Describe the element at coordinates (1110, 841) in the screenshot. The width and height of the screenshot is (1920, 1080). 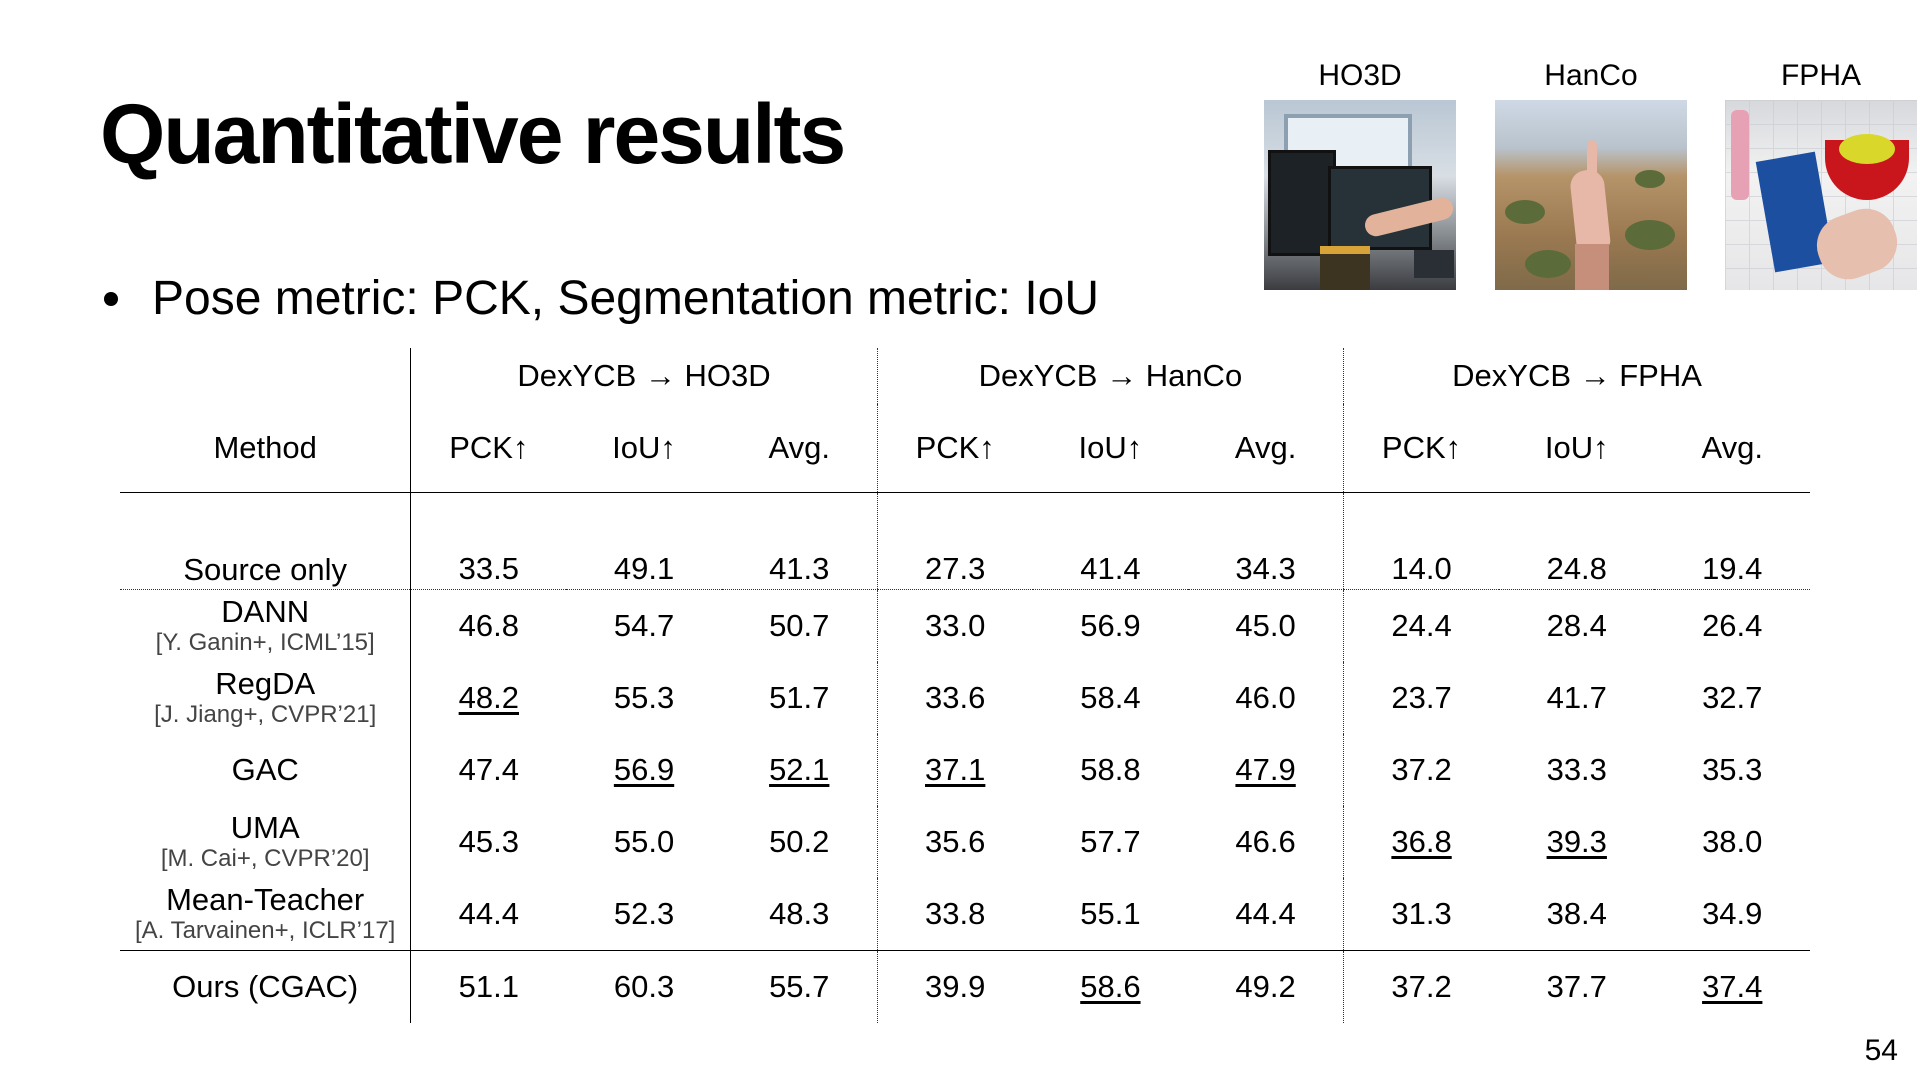
I see `value-cell: 57.7` at that location.